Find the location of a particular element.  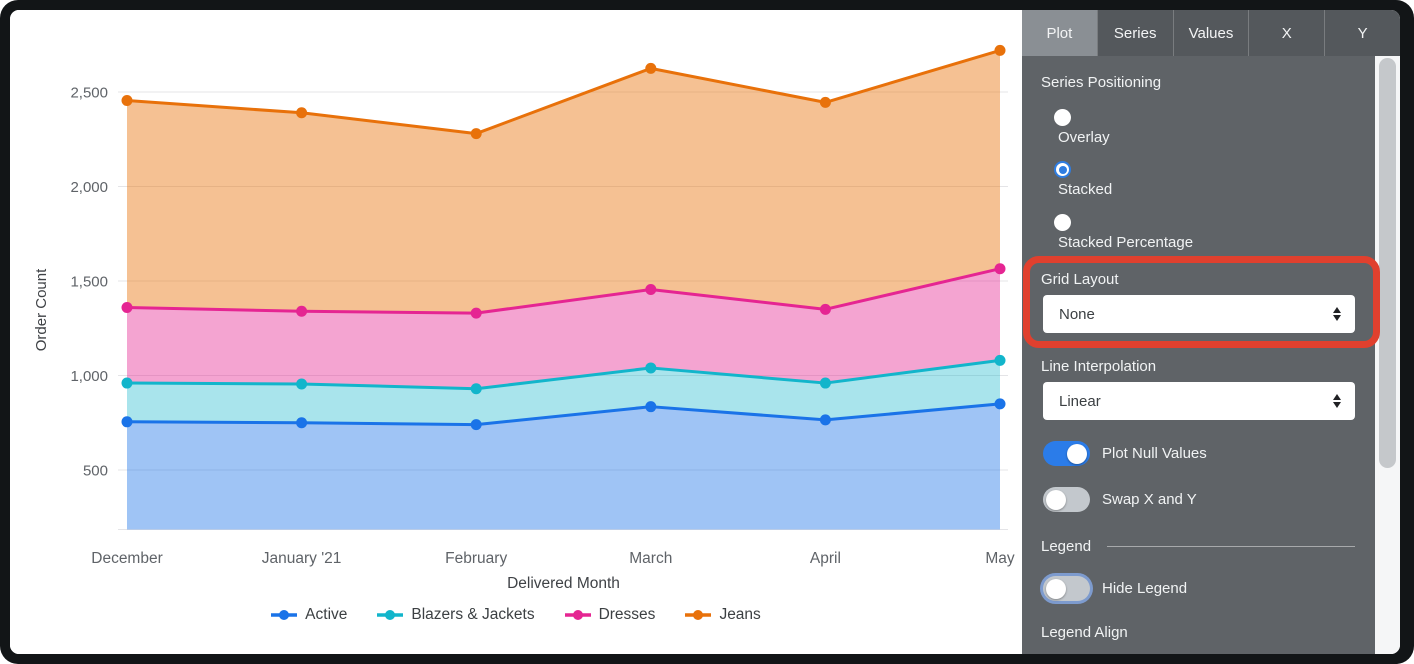

hide-legend-label: Hide Legend is located at coordinates (1145, 588).